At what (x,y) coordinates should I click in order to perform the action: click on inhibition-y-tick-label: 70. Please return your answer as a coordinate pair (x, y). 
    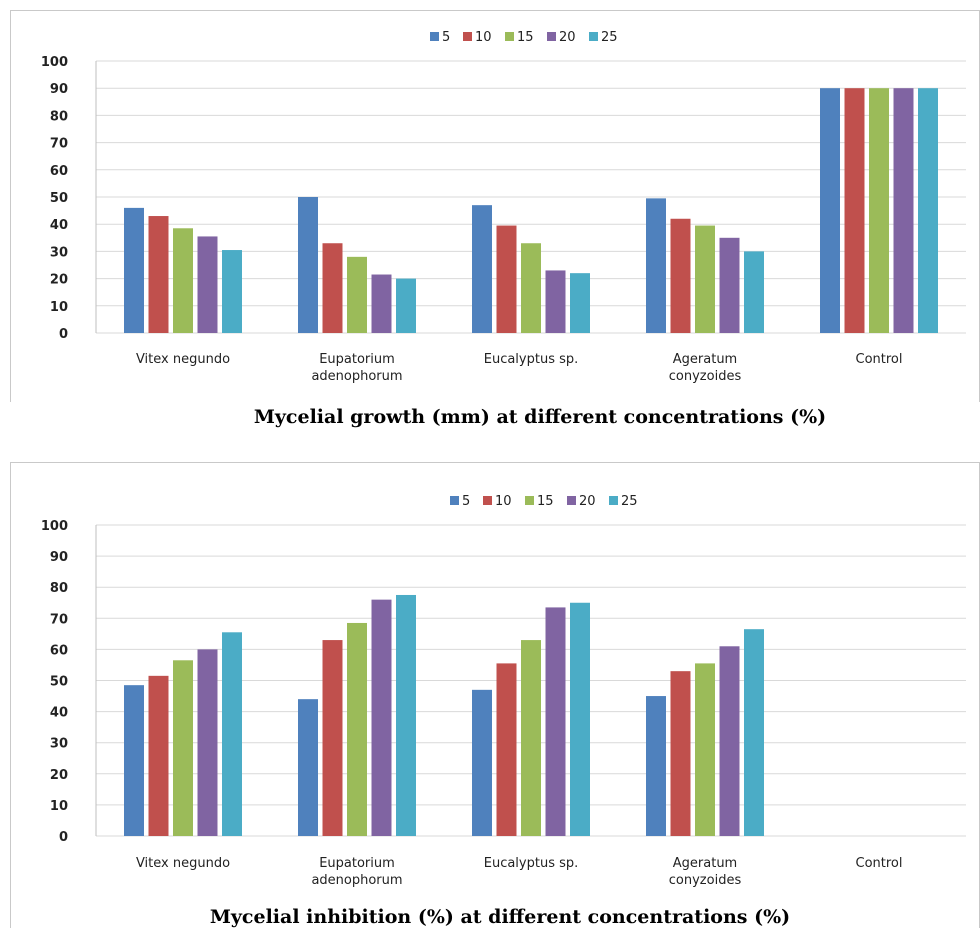
    Looking at the image, I should click on (59, 619).